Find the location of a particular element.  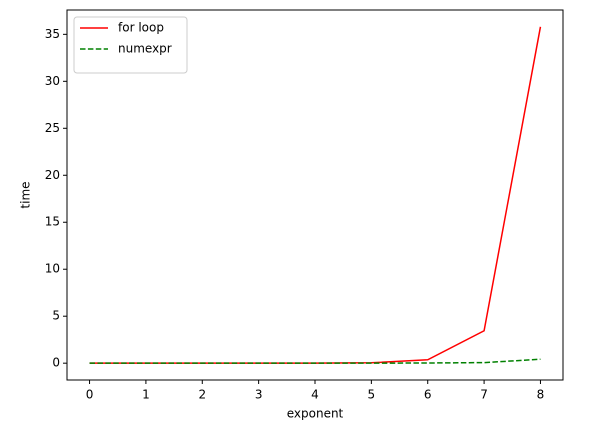

y-tick-label: 35 is located at coordinates (52, 34).